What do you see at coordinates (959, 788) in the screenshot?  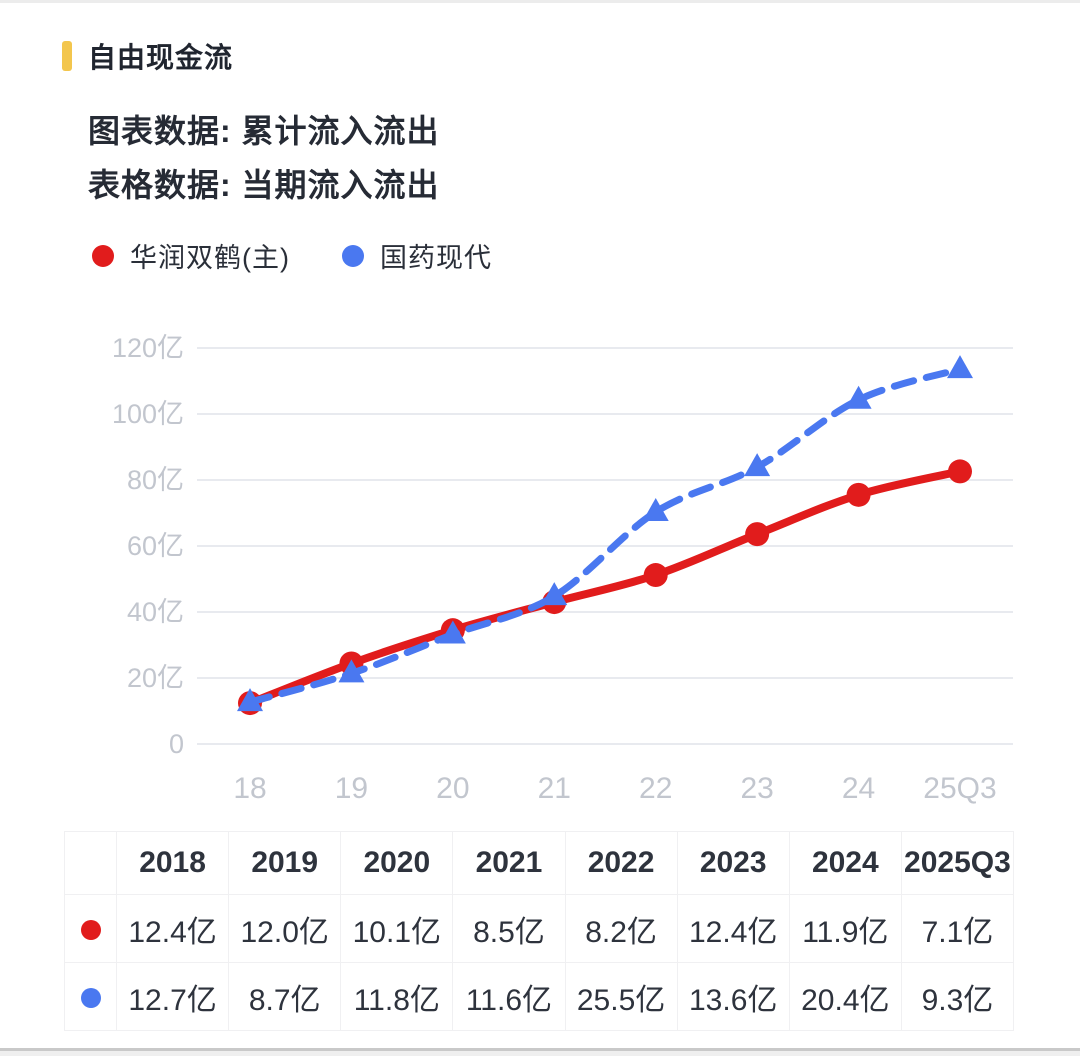 I see `x-axis-tick-label: 25Q3` at bounding box center [959, 788].